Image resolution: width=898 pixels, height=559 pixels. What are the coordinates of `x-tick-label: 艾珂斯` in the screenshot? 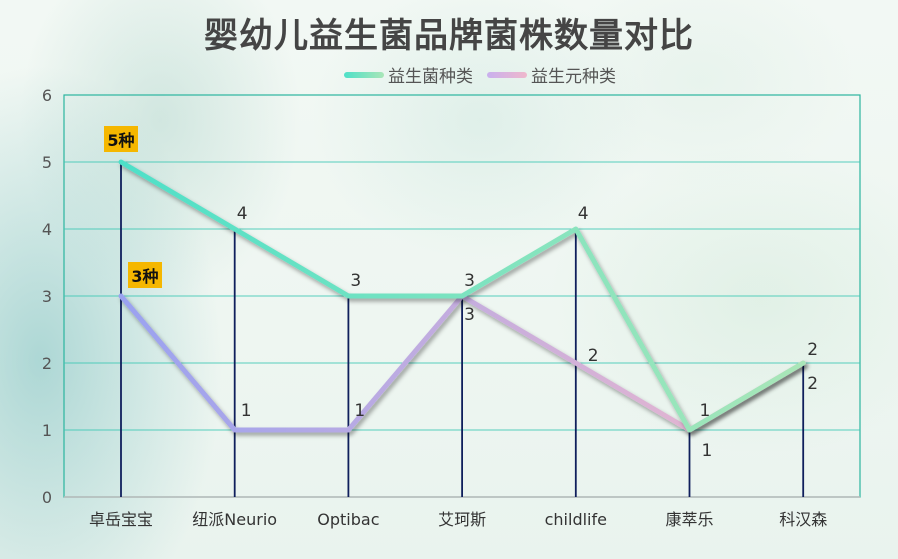 It's located at (462, 519).